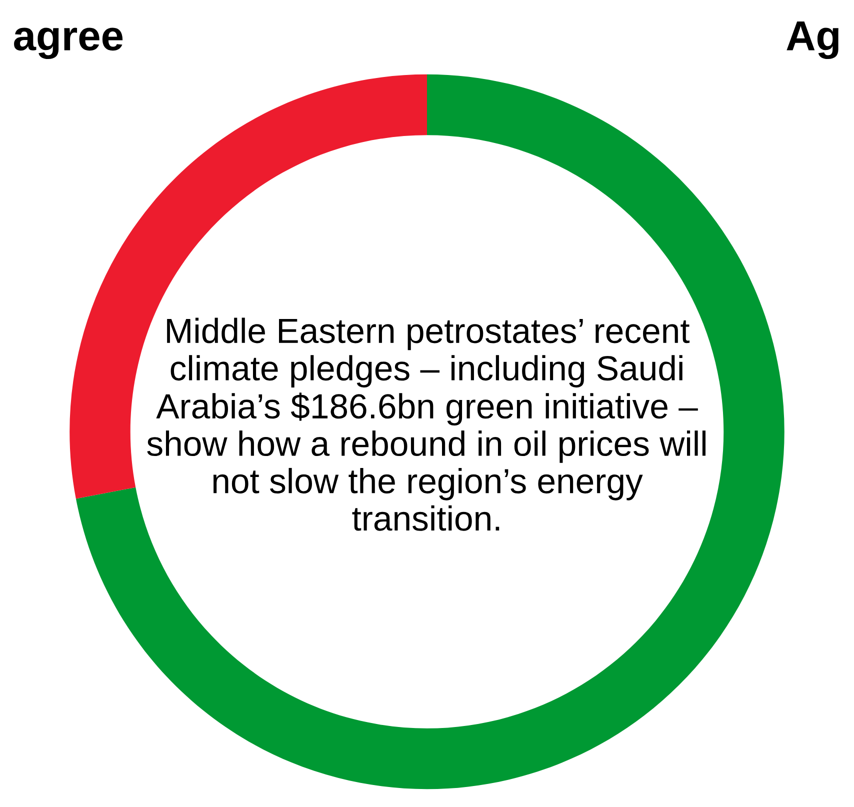  What do you see at coordinates (68, 44) in the screenshot?
I see `slice-label: agree` at bounding box center [68, 44].